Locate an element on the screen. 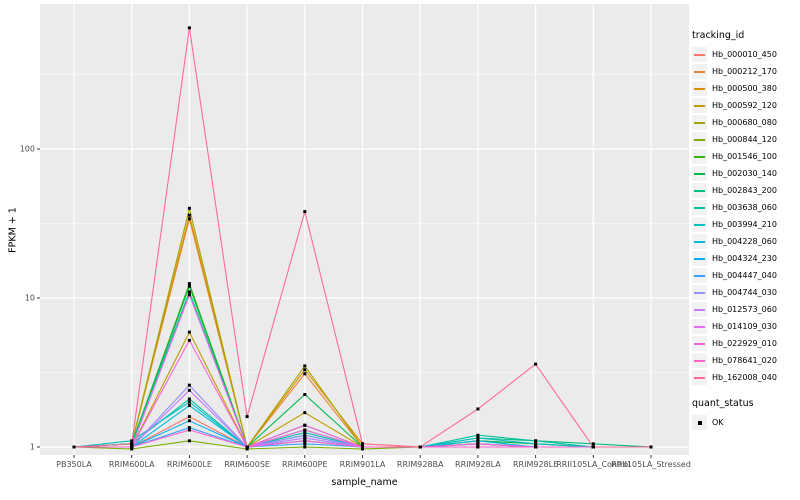 The width and height of the screenshot is (800, 500). legend-title-quant-status: quant_status is located at coordinates (723, 403).